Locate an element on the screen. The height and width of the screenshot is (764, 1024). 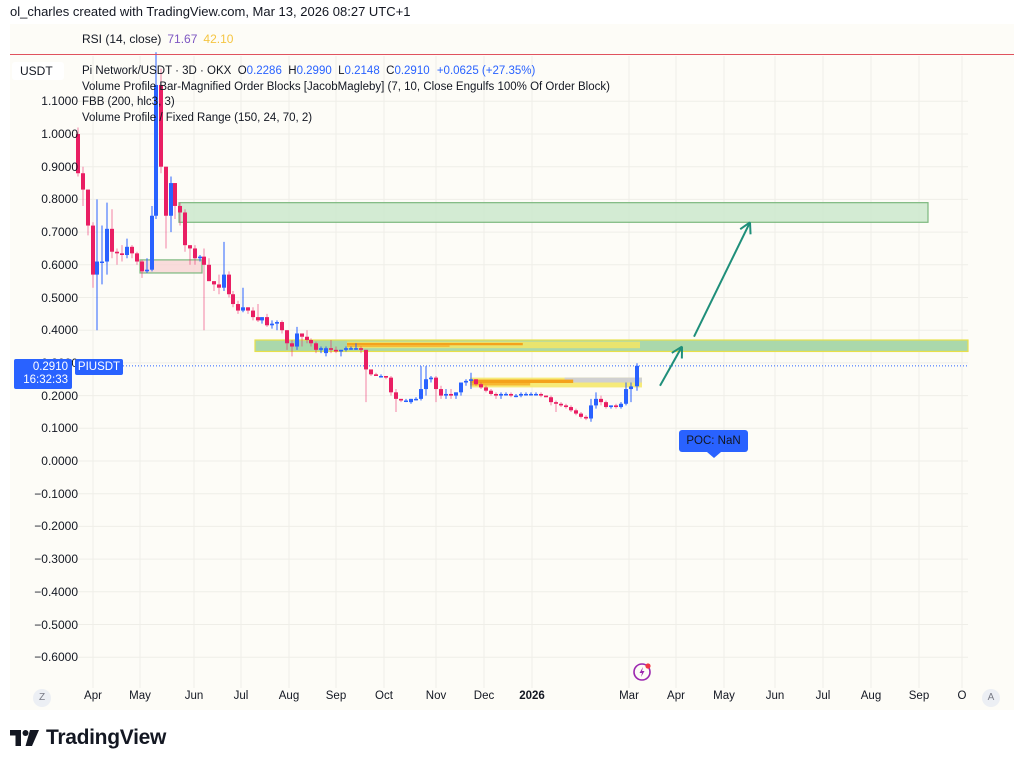
supply-zone is located at coordinates (553, 212).